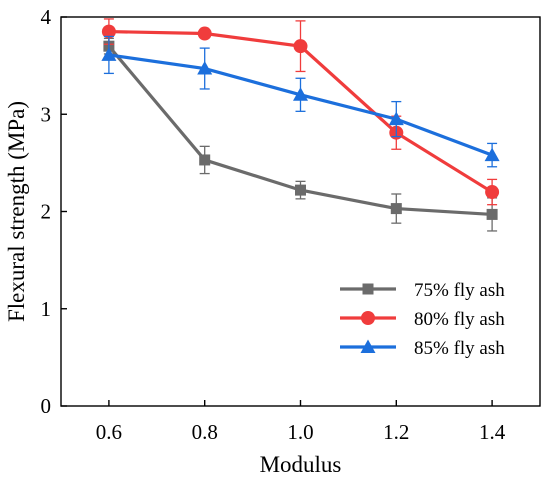  What do you see at coordinates (459, 290) in the screenshot?
I see `legend-label: 75% fly ash` at bounding box center [459, 290].